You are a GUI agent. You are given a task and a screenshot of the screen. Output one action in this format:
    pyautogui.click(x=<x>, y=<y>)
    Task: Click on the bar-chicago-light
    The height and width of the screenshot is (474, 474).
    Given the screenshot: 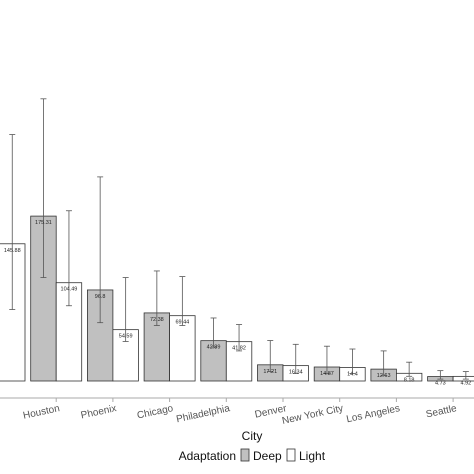 What is the action you would take?
    pyautogui.click(x=182, y=348)
    